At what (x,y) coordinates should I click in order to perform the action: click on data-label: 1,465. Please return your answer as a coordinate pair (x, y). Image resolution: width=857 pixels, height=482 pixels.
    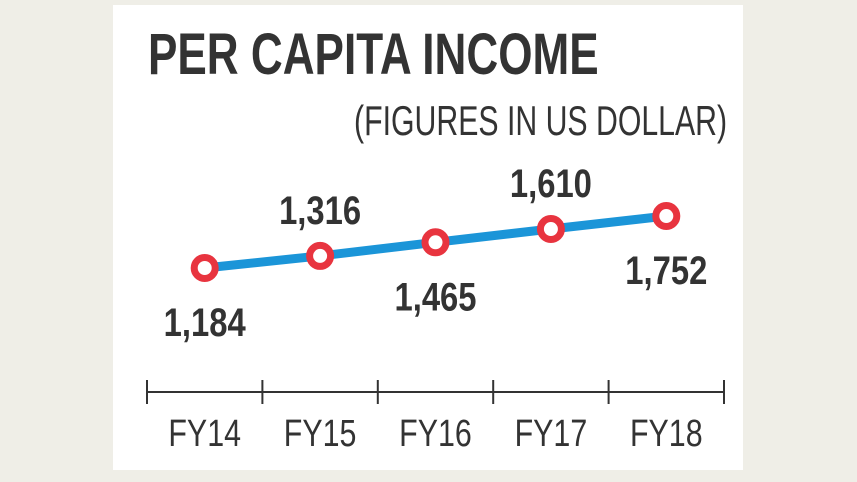
    Looking at the image, I should click on (435, 296).